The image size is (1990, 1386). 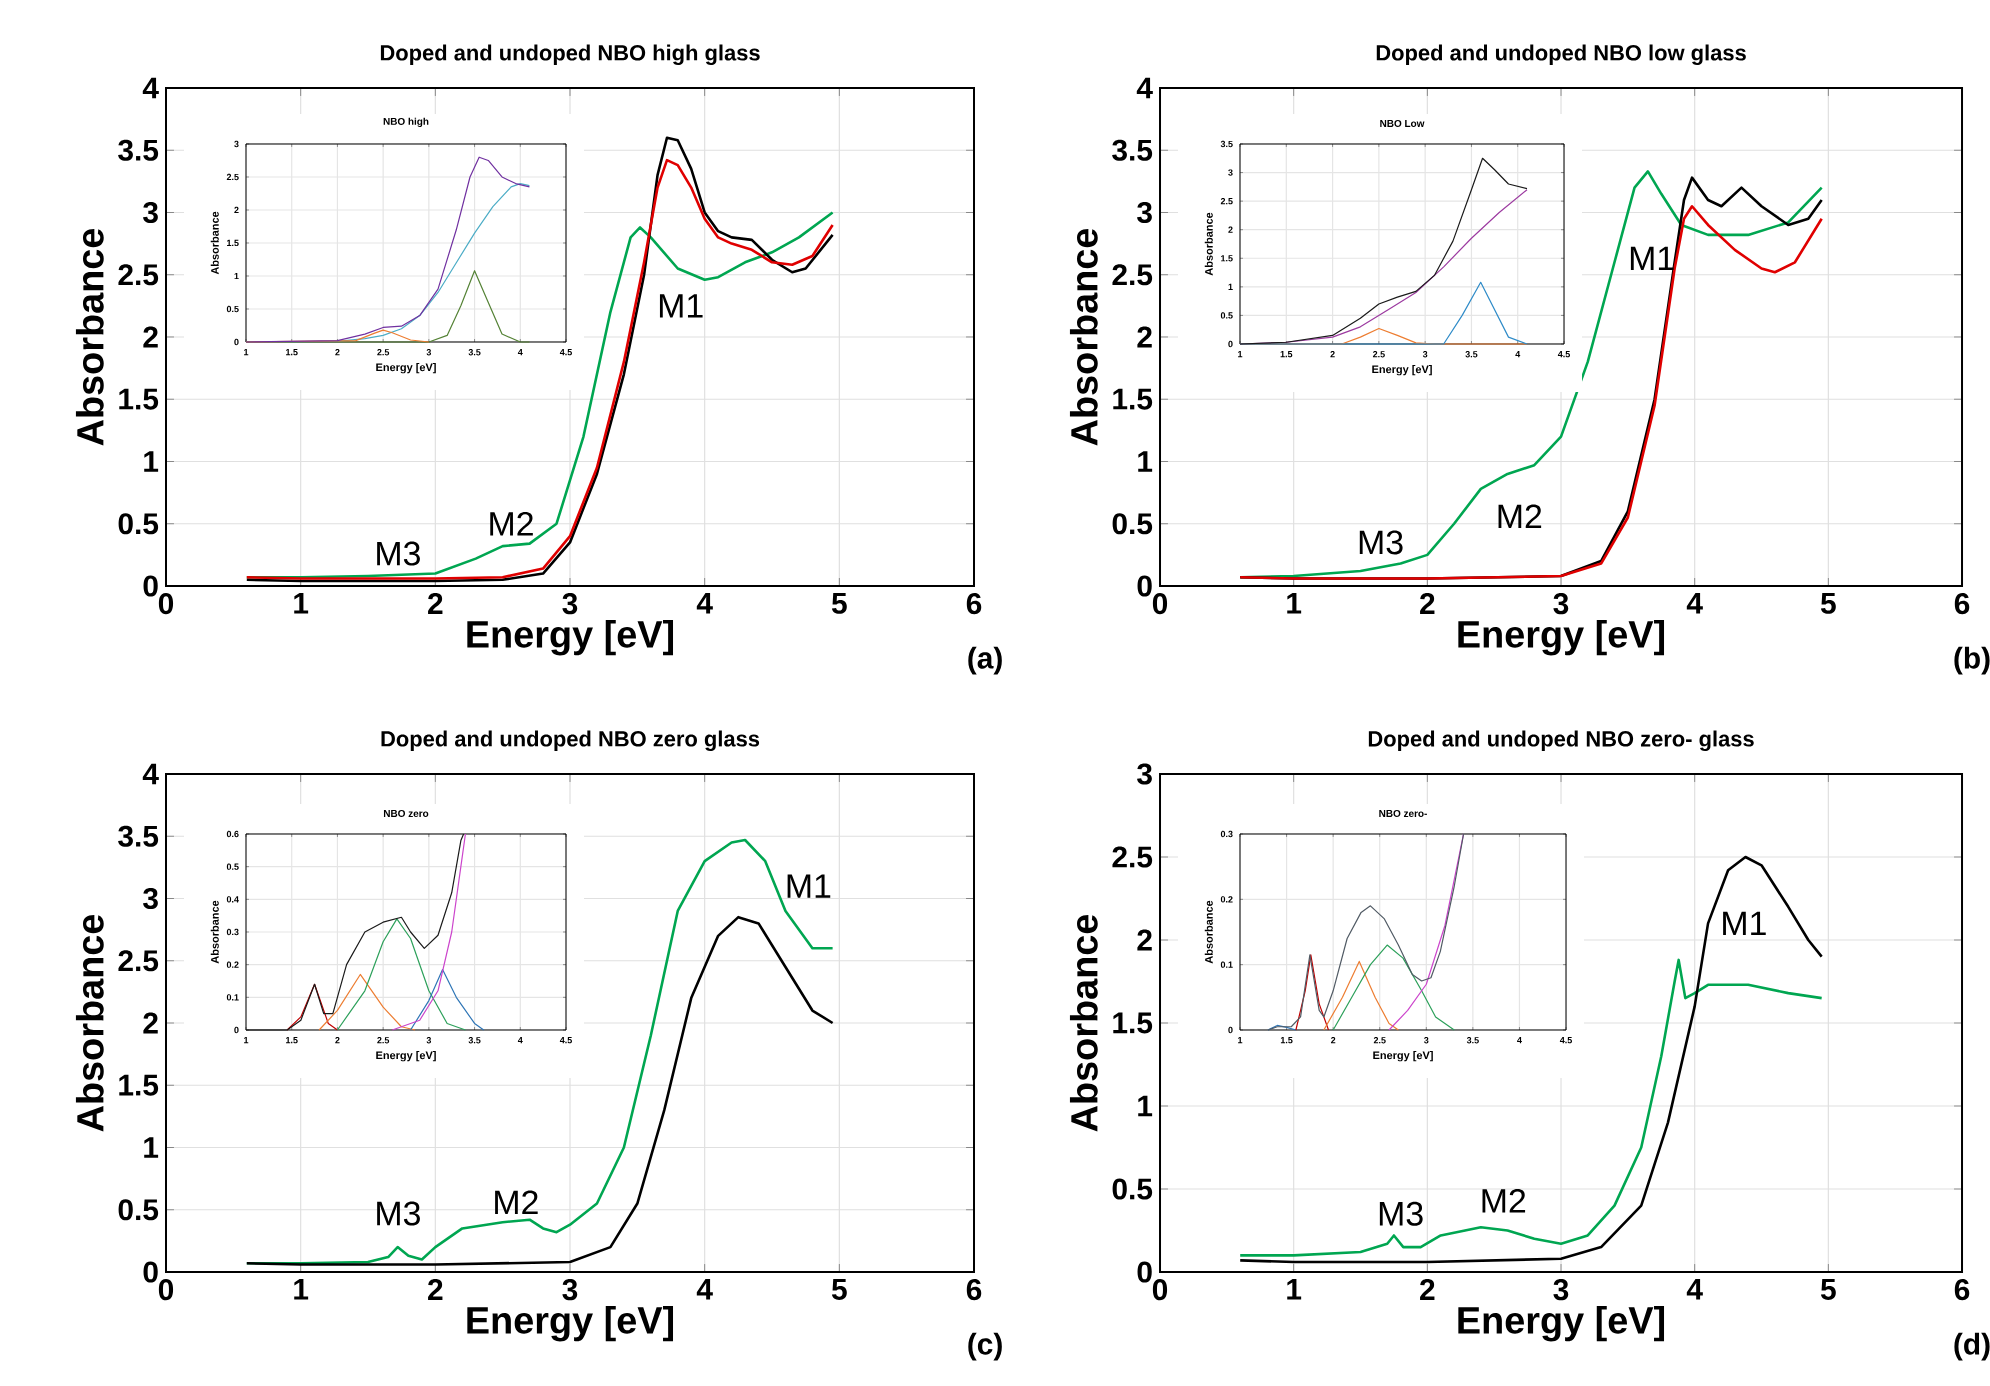 I want to click on chart-title: Doped and undoped NBO low glass, so click(x=1561, y=55).